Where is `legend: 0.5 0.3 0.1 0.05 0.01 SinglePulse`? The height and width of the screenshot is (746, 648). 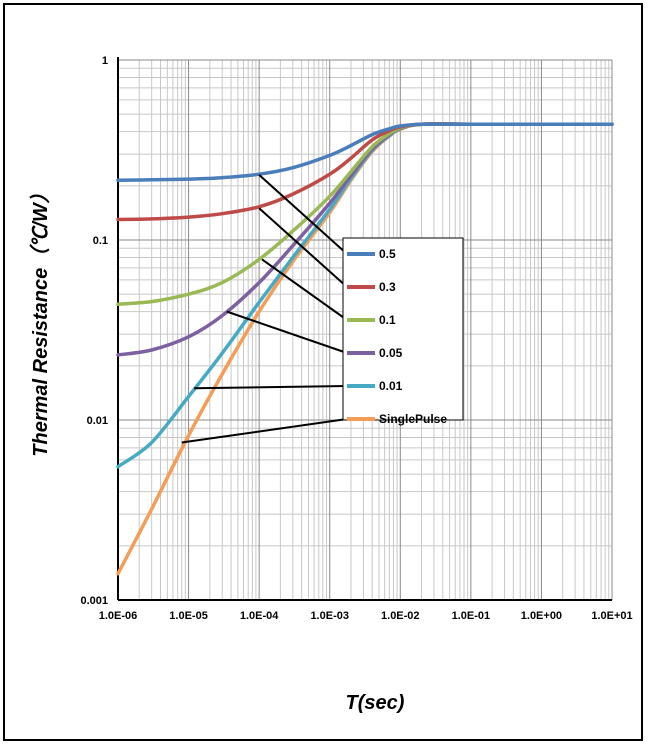
legend: 0.5 0.3 0.1 0.05 0.01 SinglePulse is located at coordinates (403, 331).